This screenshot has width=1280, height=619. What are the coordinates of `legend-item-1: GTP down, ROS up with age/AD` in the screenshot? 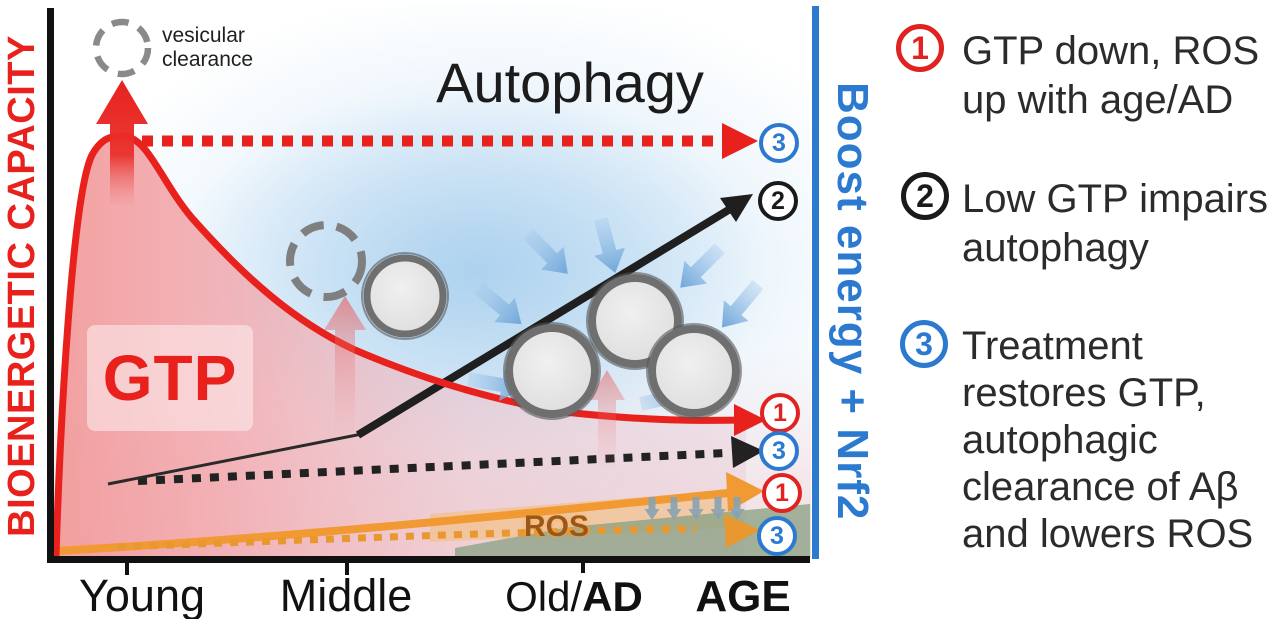 It's located at (1110, 76).